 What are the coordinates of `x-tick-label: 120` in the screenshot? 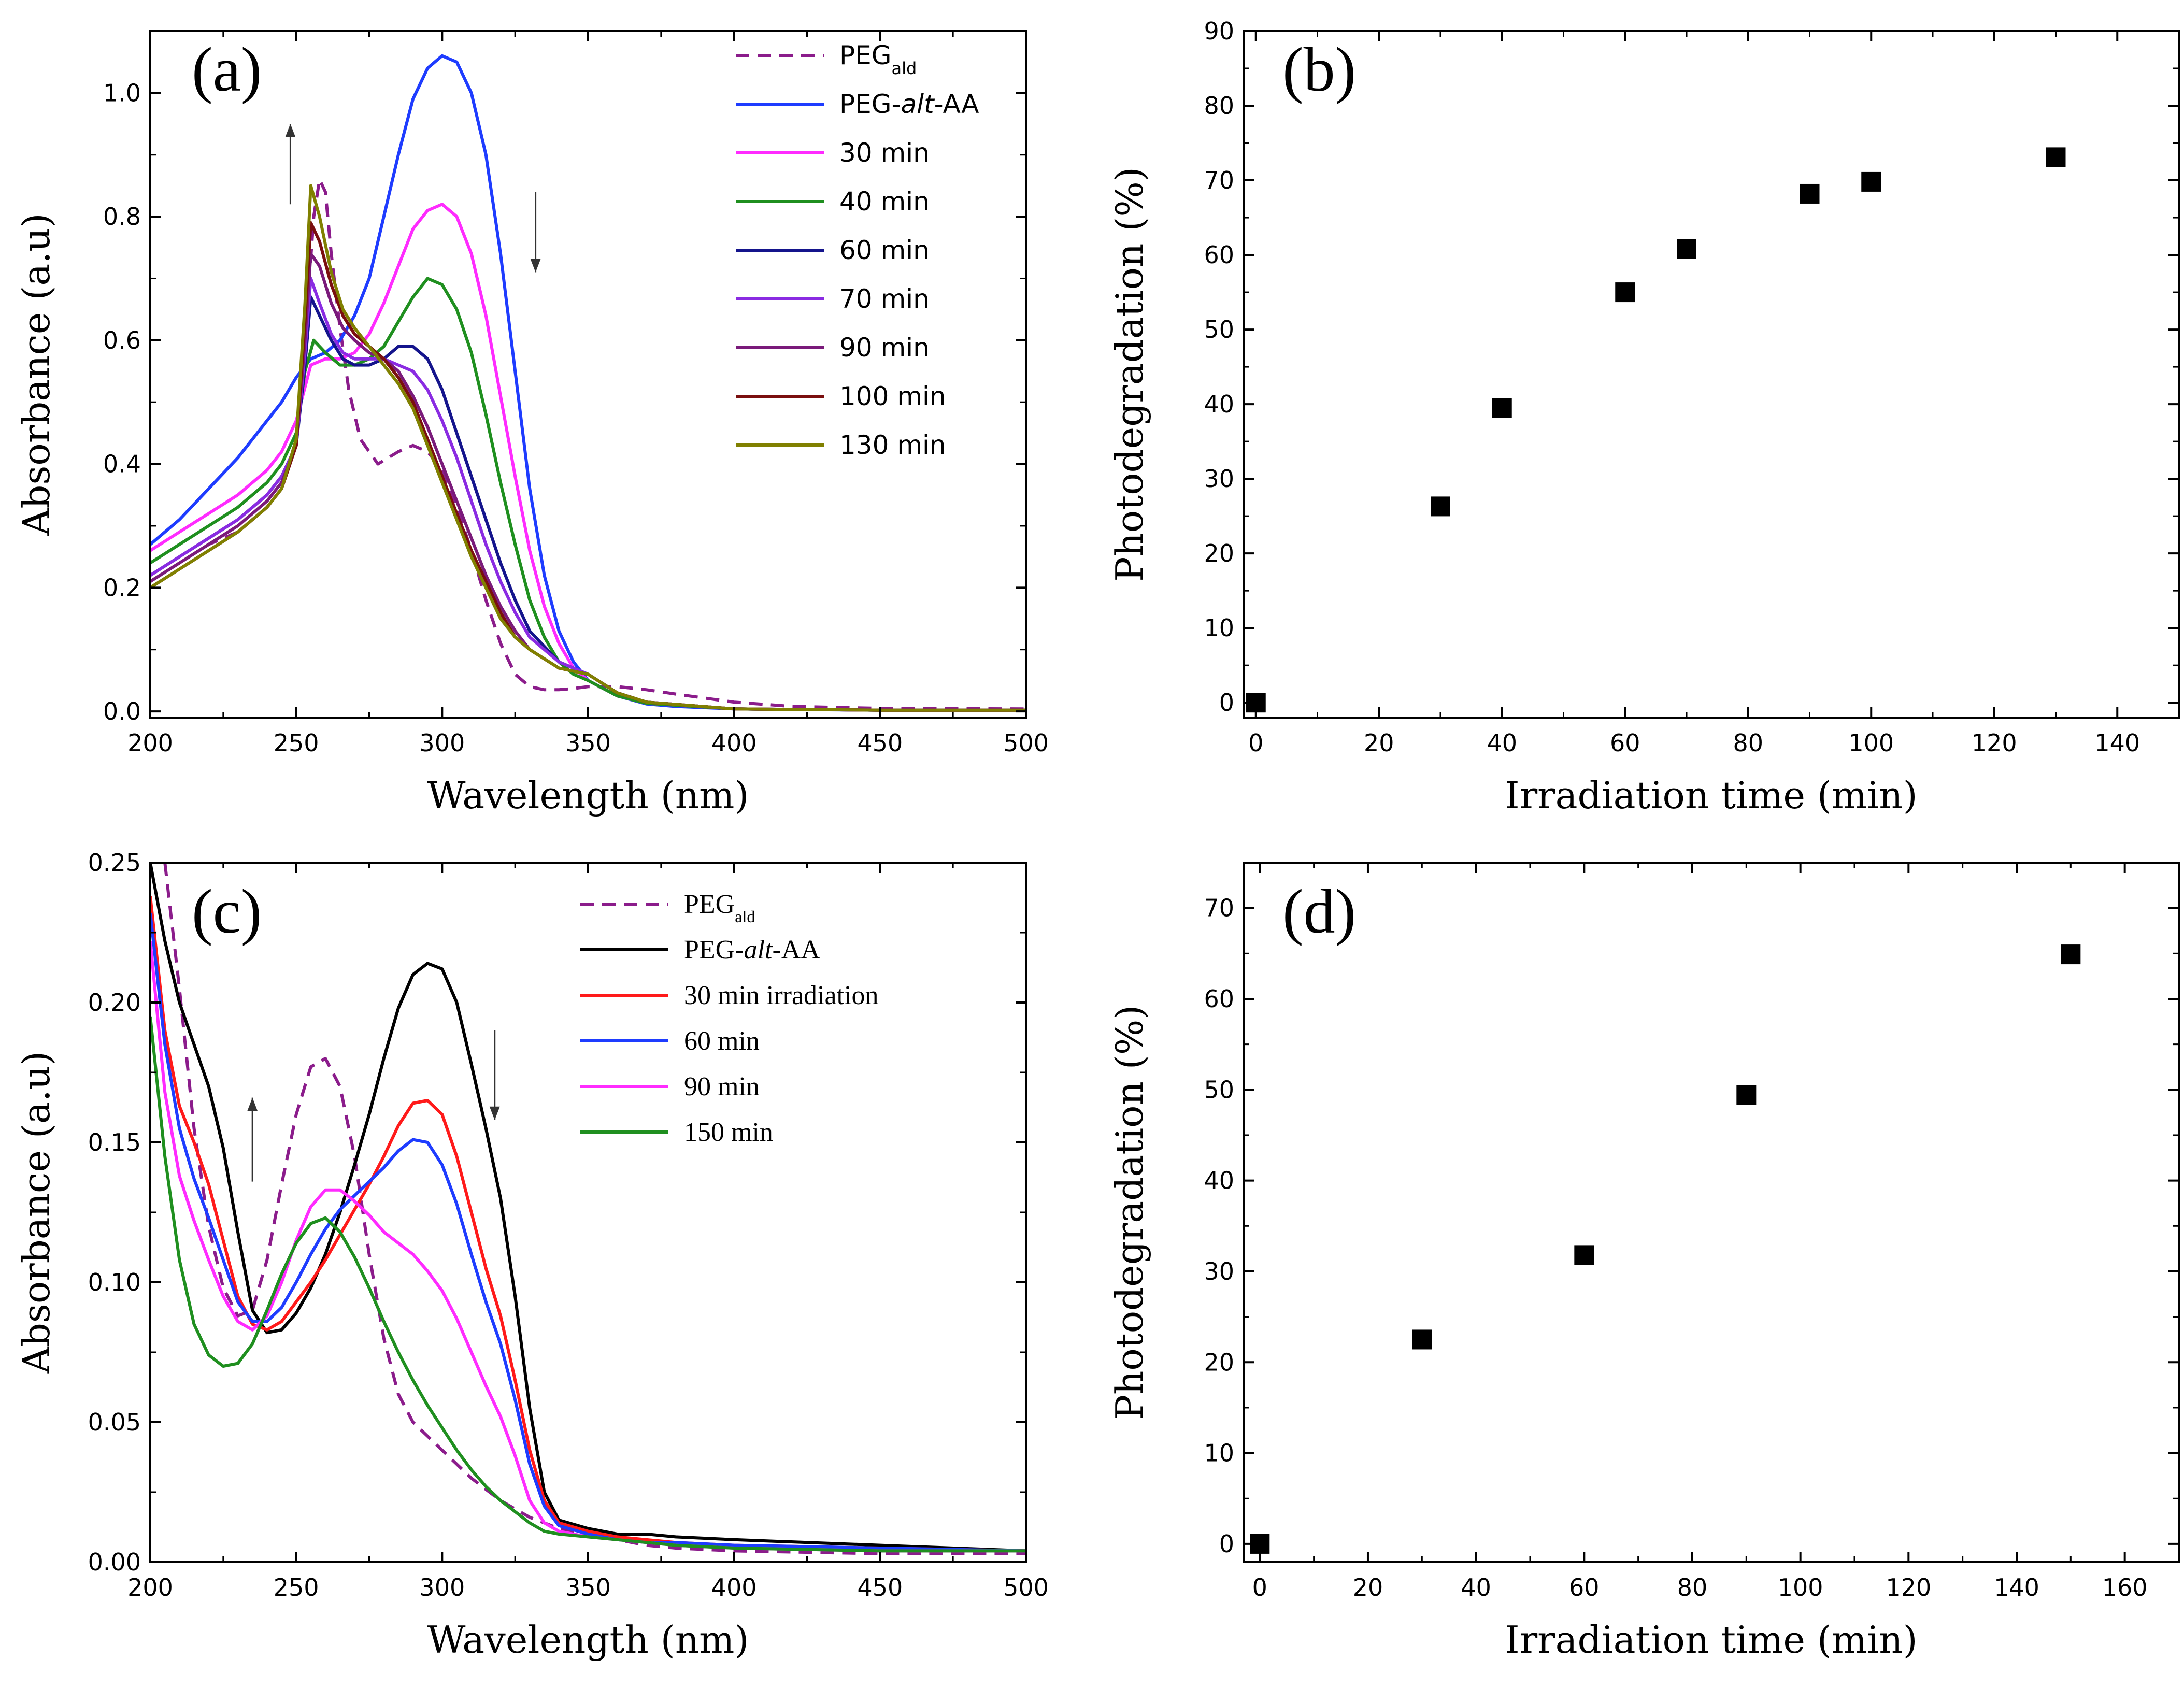 It's located at (1909, 1587).